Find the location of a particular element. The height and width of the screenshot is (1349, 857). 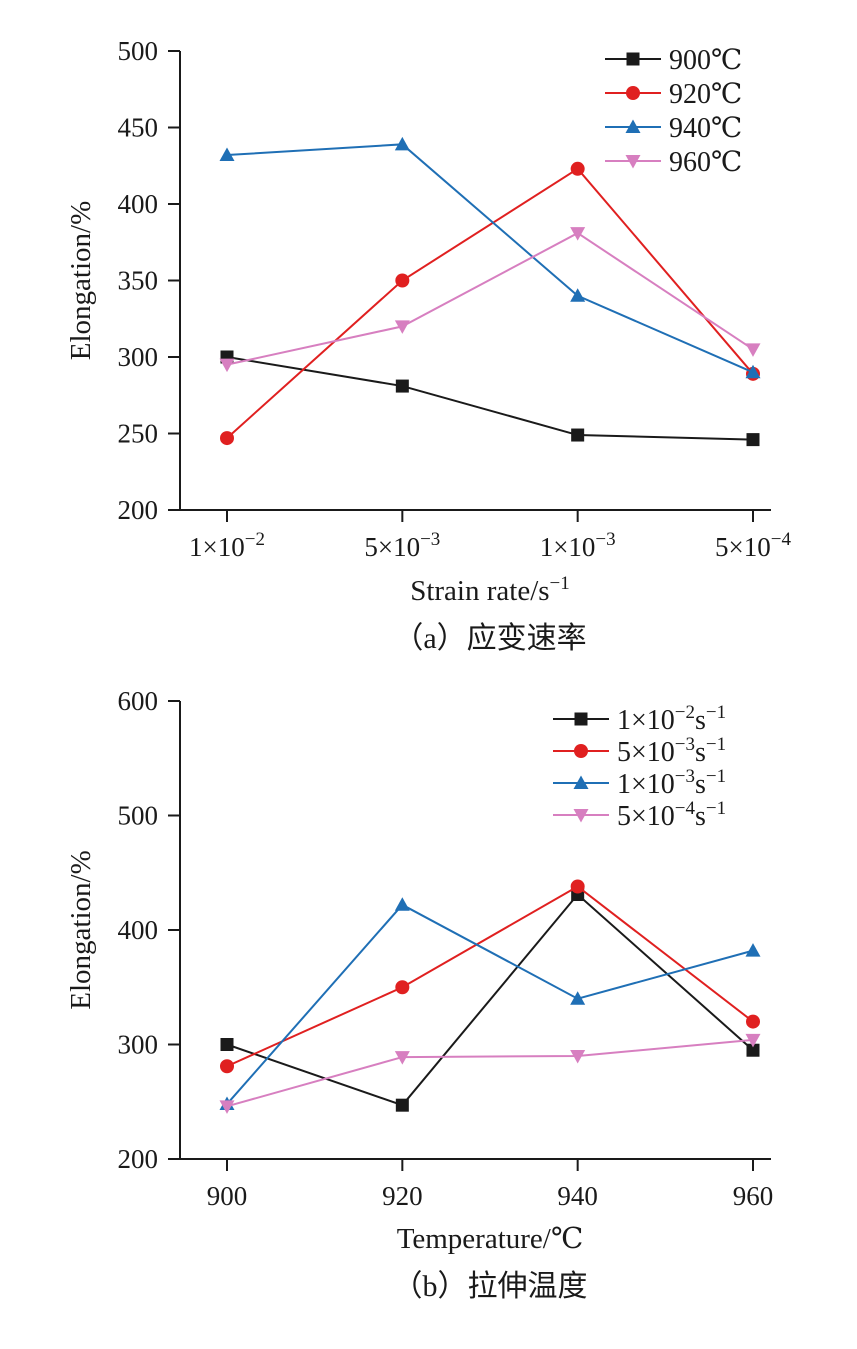

x-axis-title: Strain rate/s−1 is located at coordinates (490, 590).